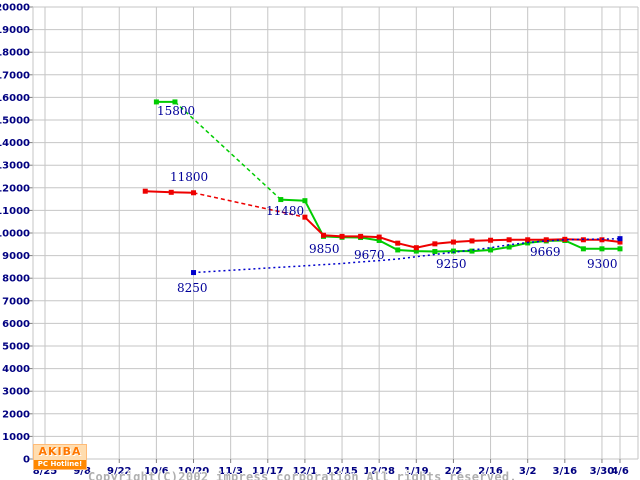  Describe the element at coordinates (342, 471) in the screenshot. I see `x-tick-label: 12/15` at that location.